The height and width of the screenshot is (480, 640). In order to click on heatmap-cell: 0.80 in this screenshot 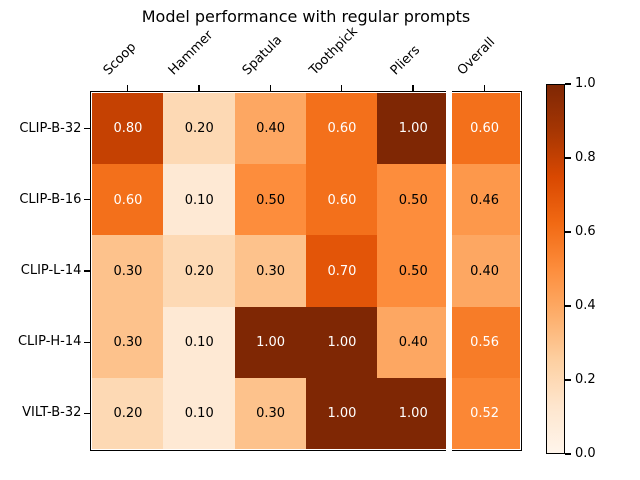, I will do `click(128, 129)`.